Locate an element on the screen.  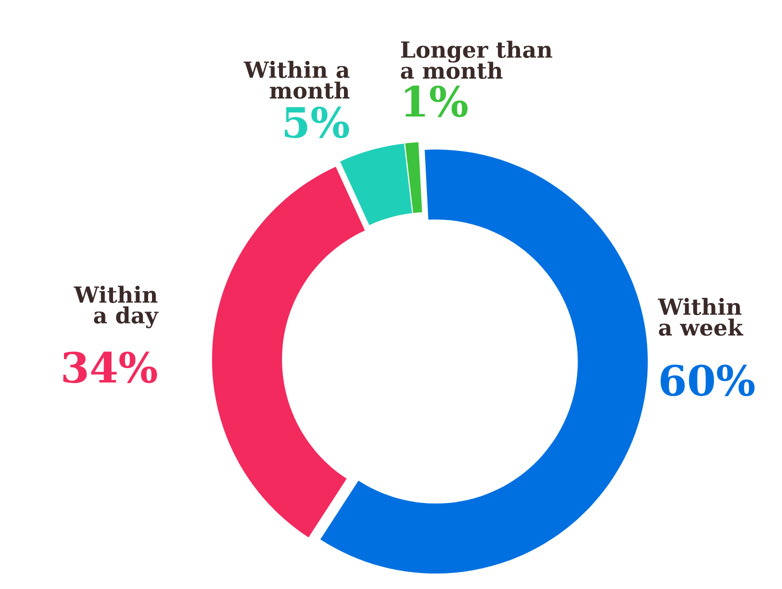
slice-label: Longer than a month is located at coordinates (476, 59).